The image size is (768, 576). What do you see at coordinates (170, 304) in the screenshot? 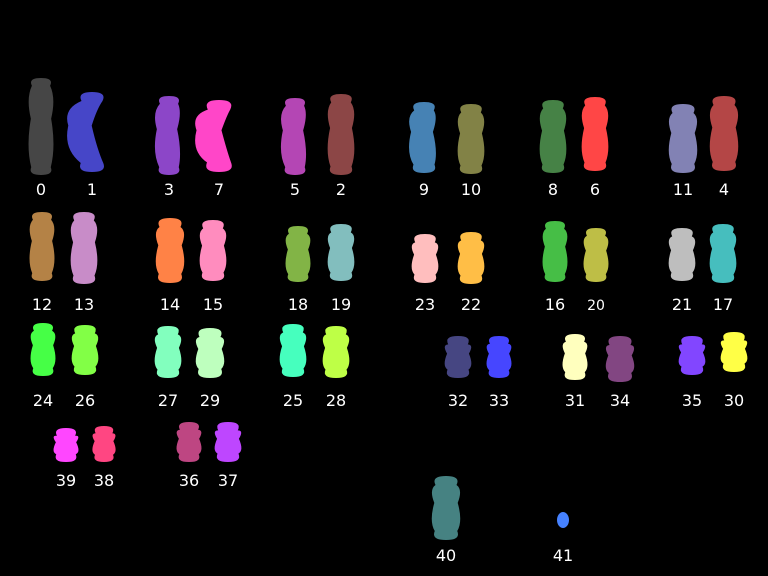
I see `chromosome-label-14: 14` at bounding box center [170, 304].